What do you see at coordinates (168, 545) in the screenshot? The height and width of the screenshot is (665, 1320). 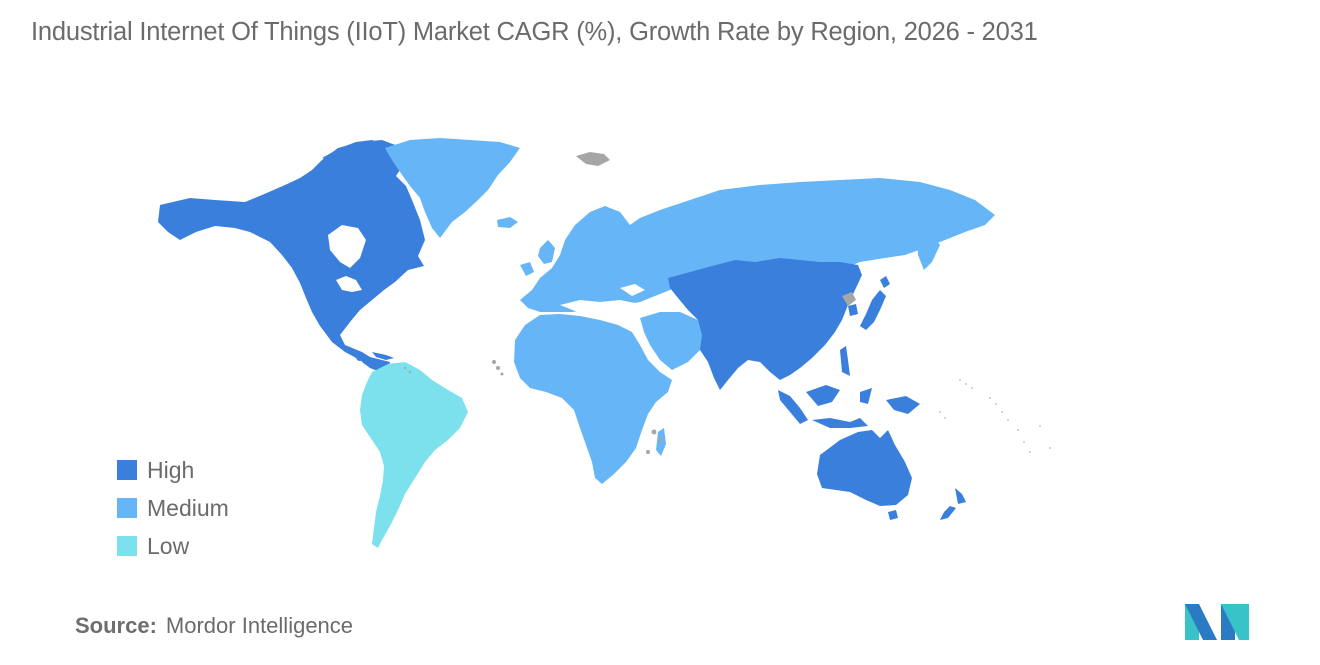 I see `legend-label-low: Low` at bounding box center [168, 545].